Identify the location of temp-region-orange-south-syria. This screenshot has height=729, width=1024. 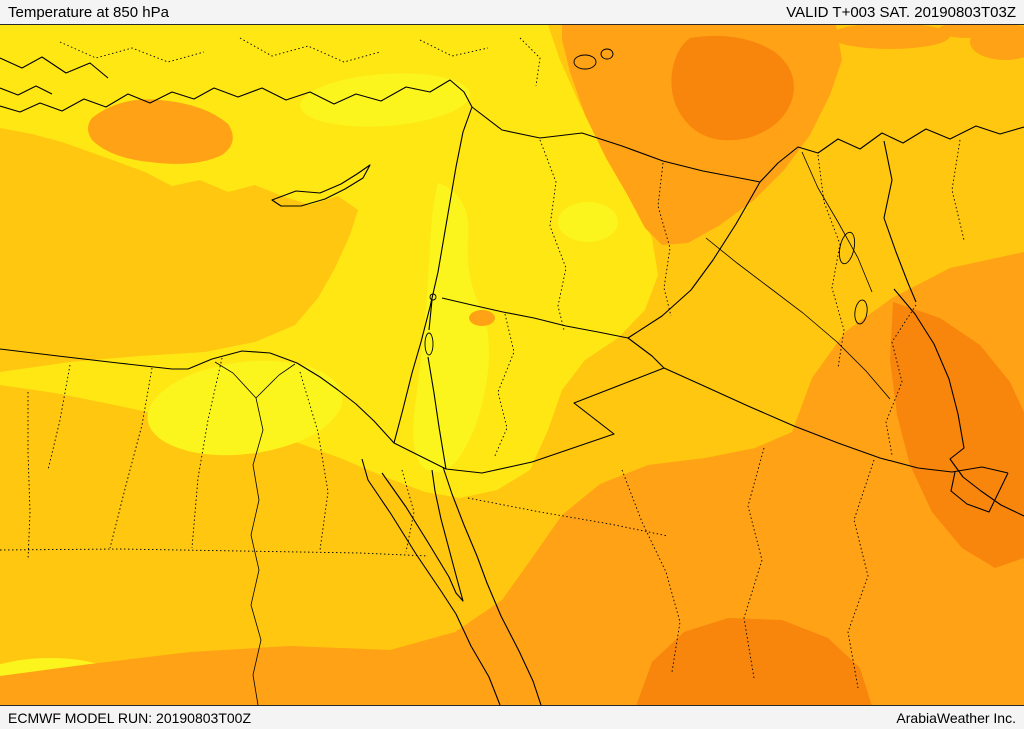
(482, 318).